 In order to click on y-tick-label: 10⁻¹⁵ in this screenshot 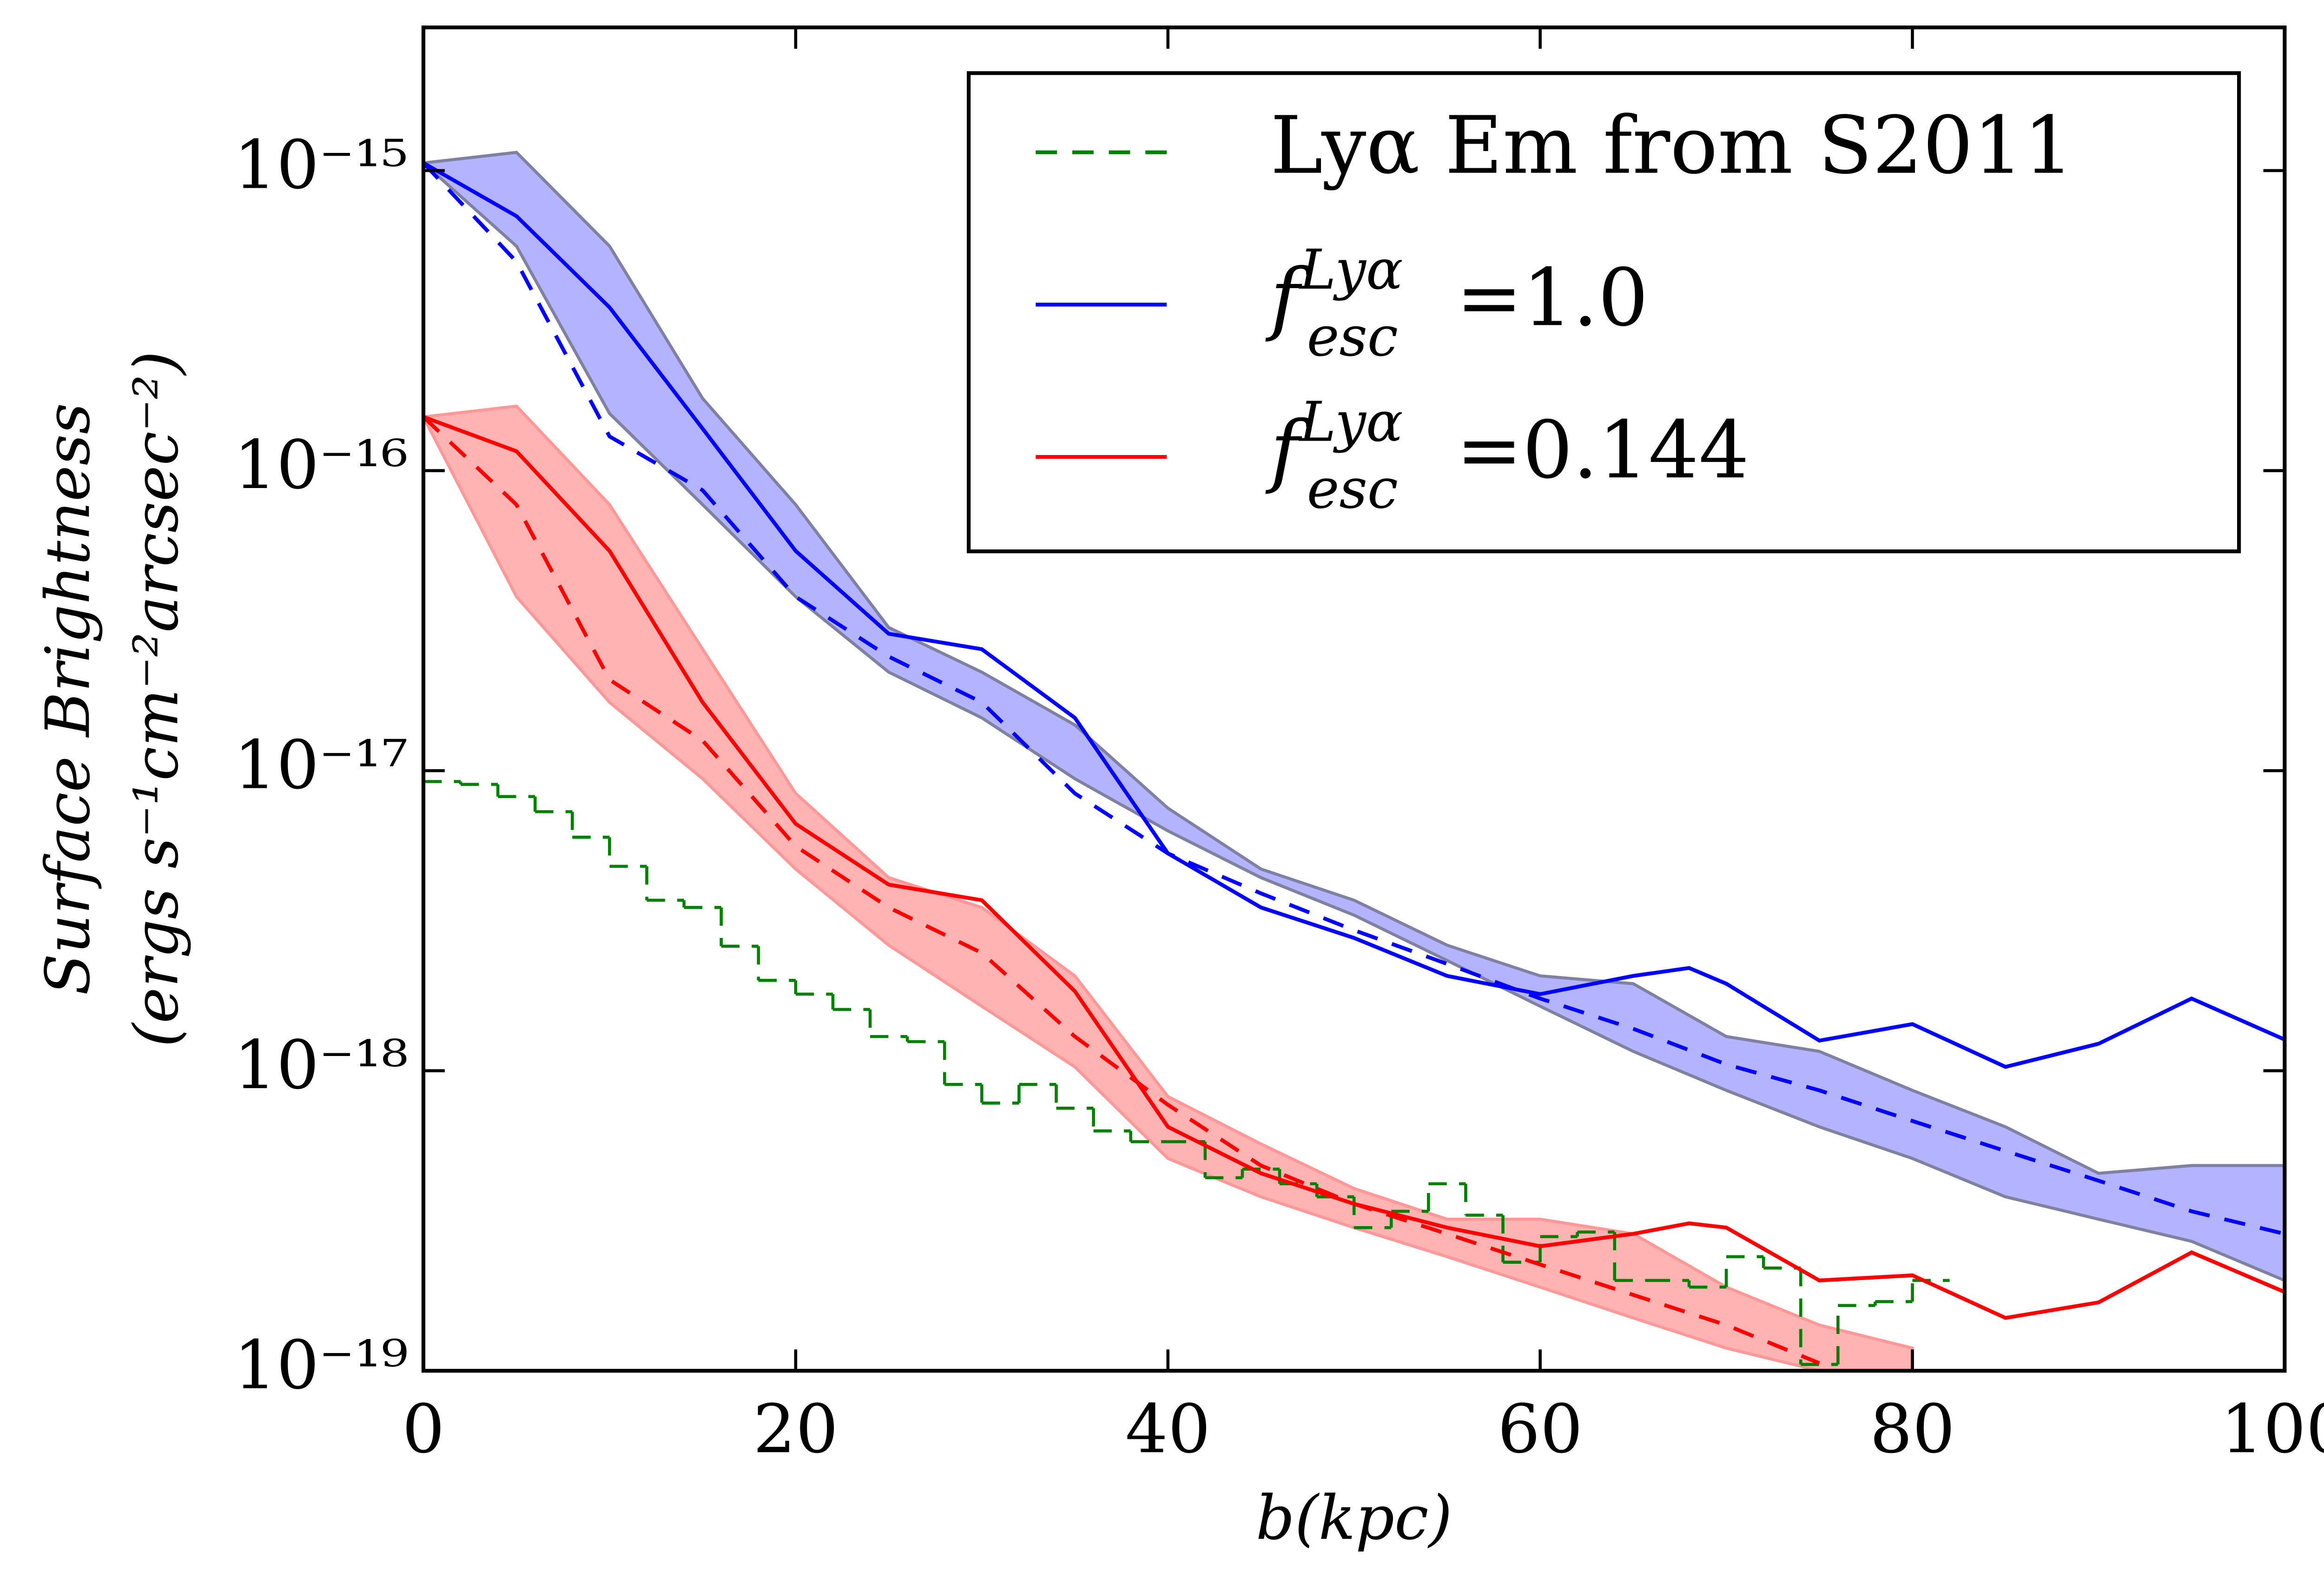, I will do `click(321, 165)`.